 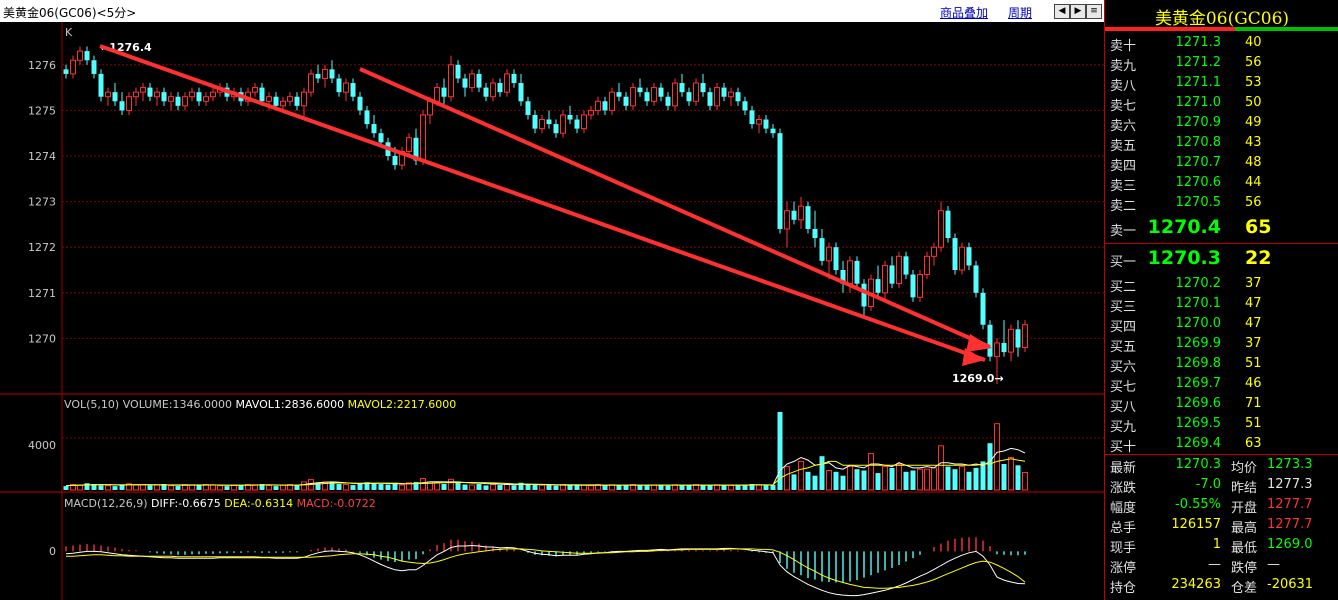 What do you see at coordinates (1078, 11) in the screenshot?
I see `next-button: ▶` at bounding box center [1078, 11].